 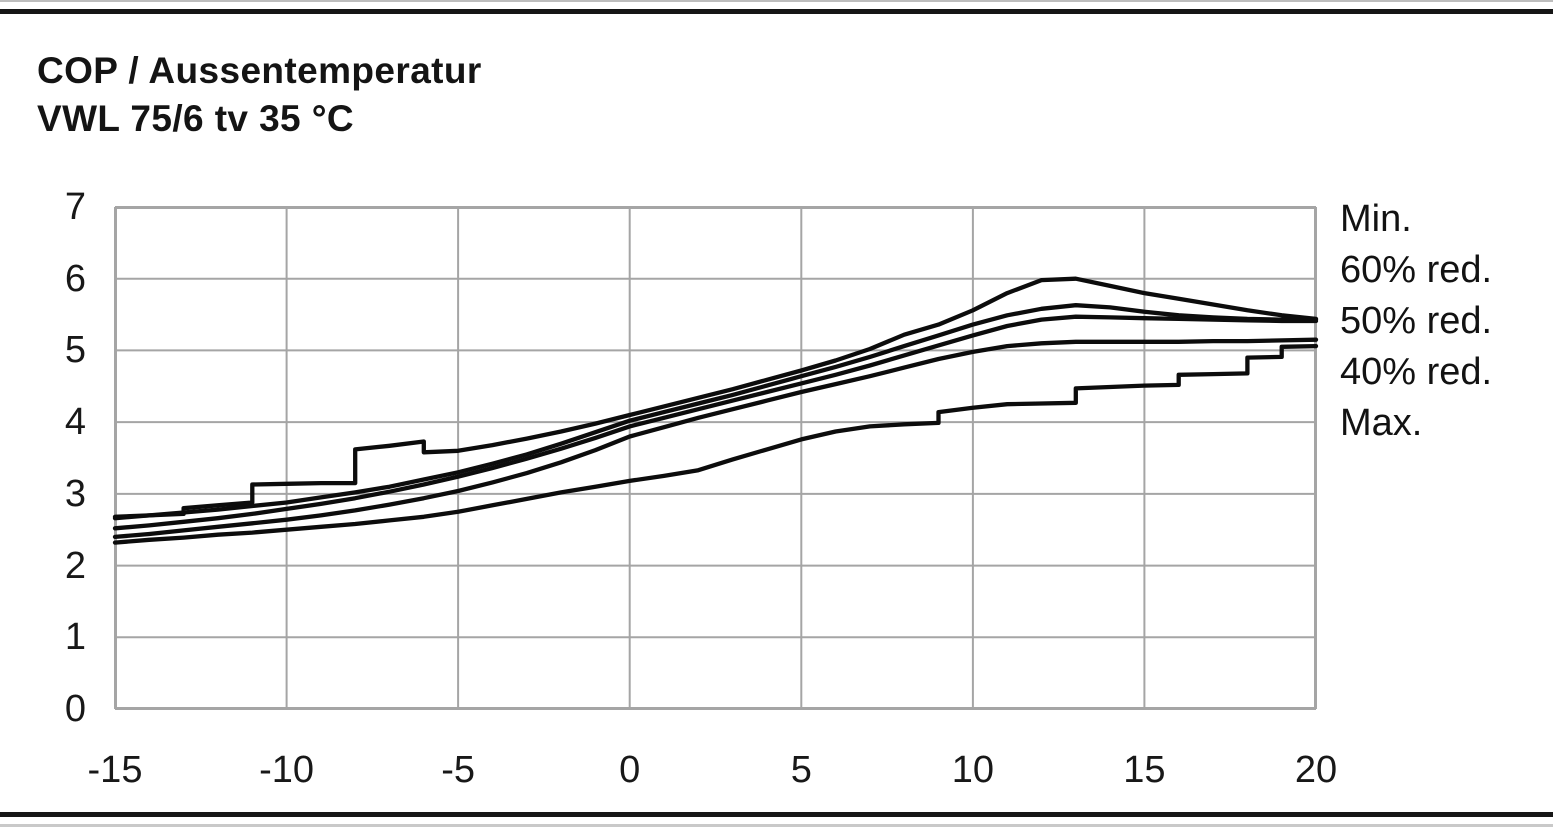 What do you see at coordinates (75, 350) in the screenshot?
I see `y-tick-label: 5` at bounding box center [75, 350].